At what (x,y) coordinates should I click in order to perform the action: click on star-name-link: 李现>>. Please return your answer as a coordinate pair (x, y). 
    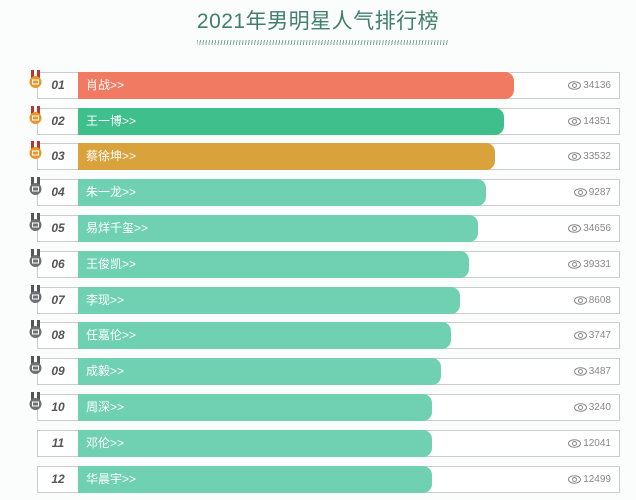
    Looking at the image, I should click on (105, 300).